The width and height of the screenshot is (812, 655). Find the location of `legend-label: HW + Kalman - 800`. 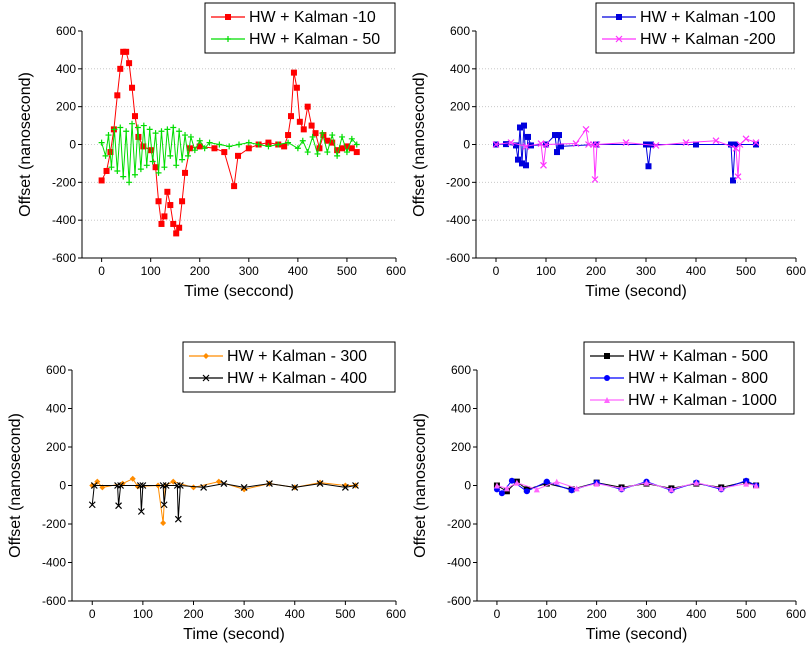

legend-label: HW + Kalman - 800 is located at coordinates (698, 378).